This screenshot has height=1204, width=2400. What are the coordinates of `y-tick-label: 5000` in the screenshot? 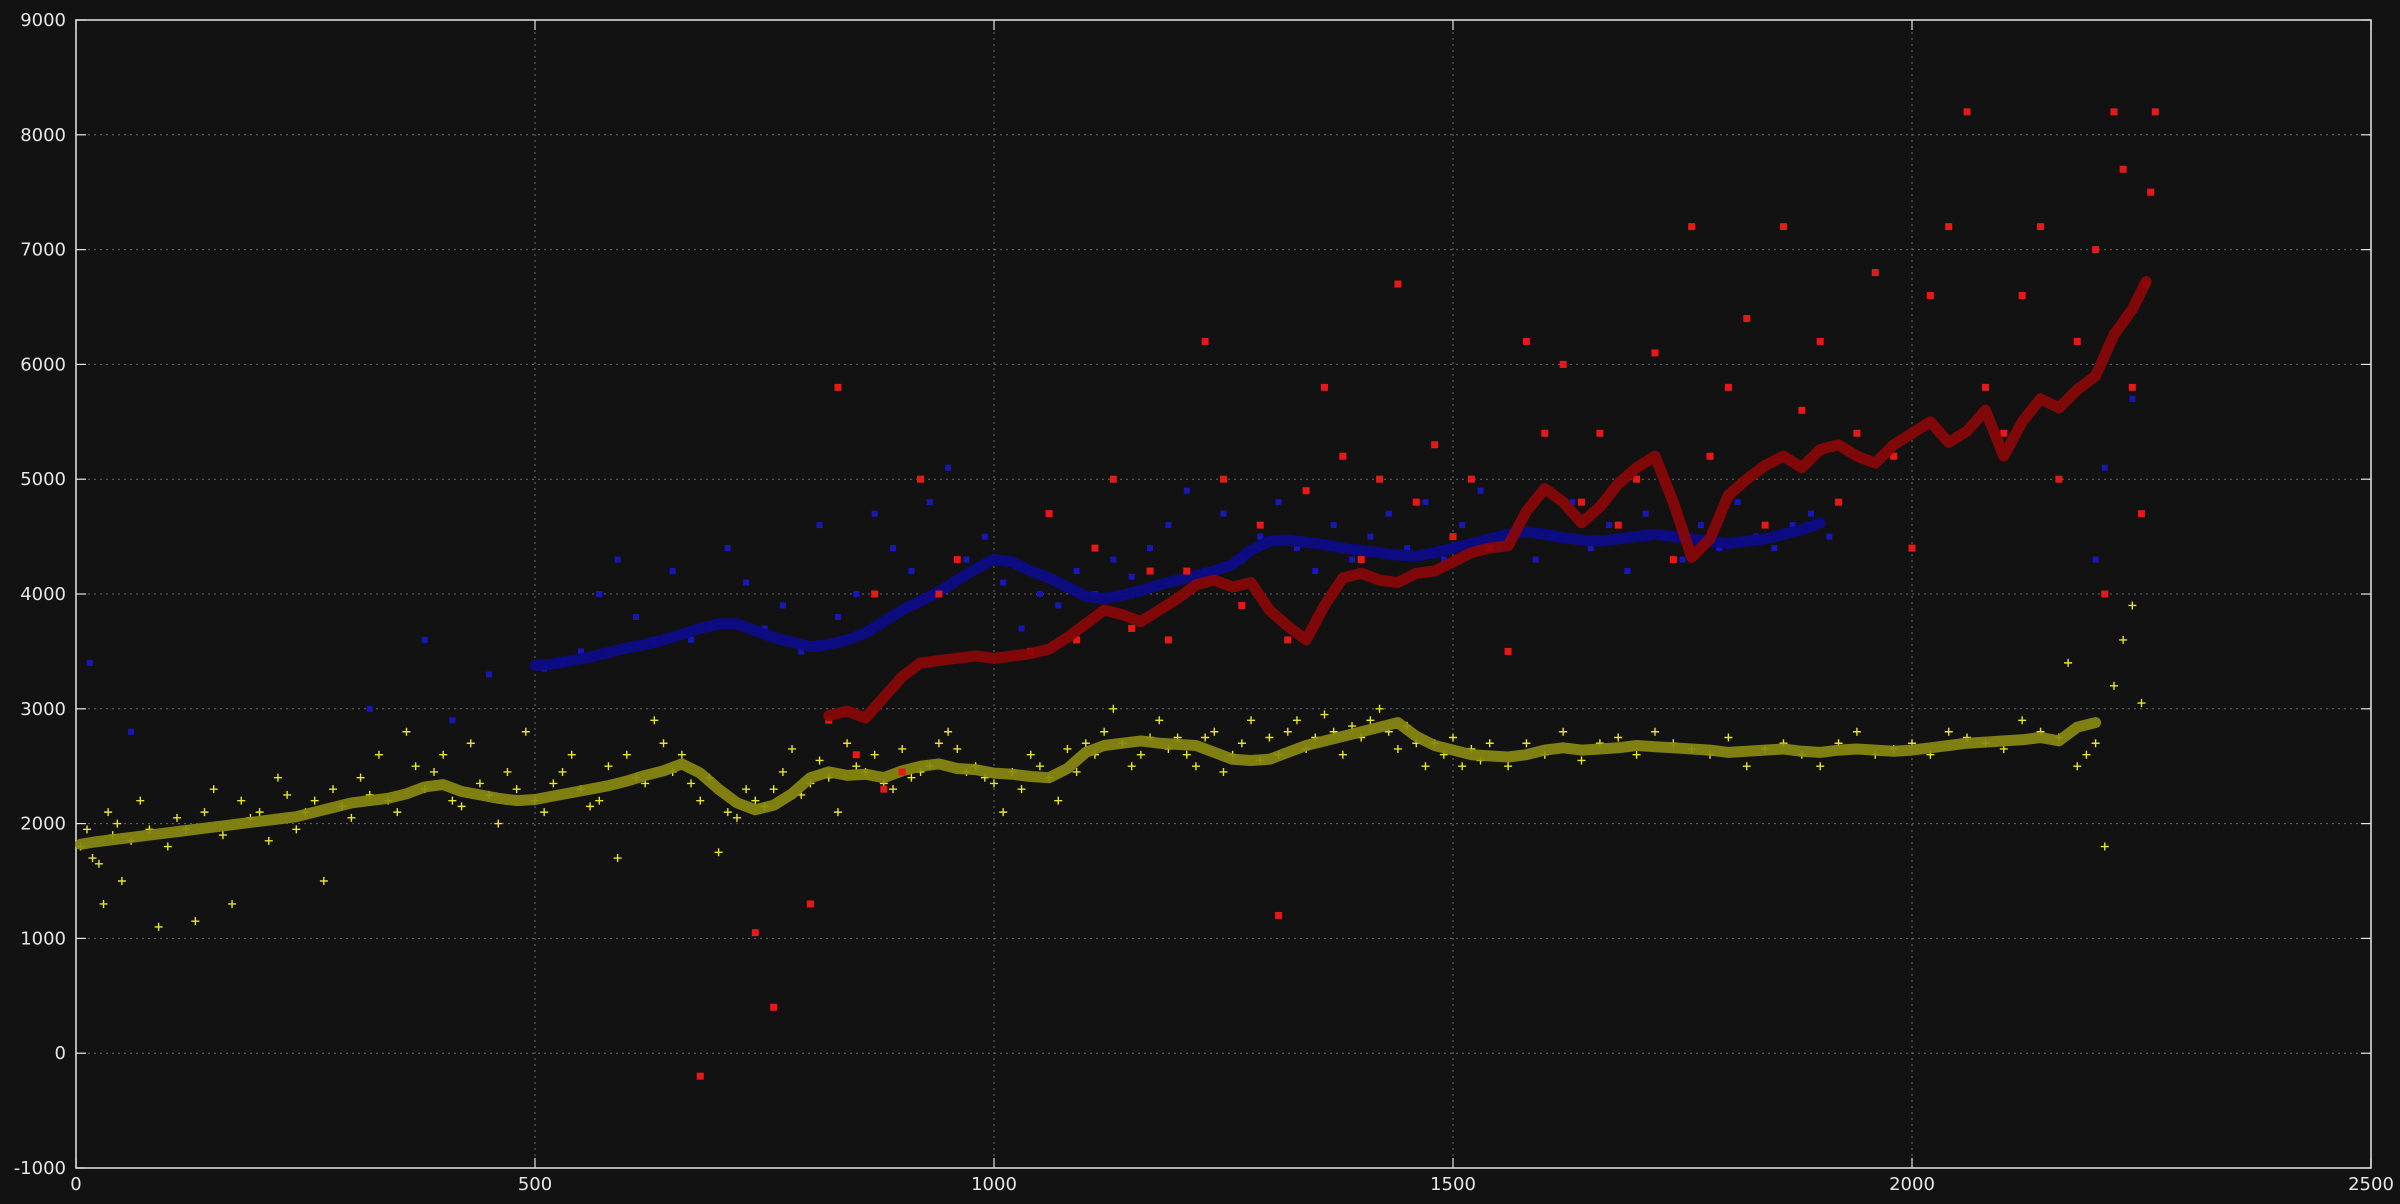 It's located at (43, 479).